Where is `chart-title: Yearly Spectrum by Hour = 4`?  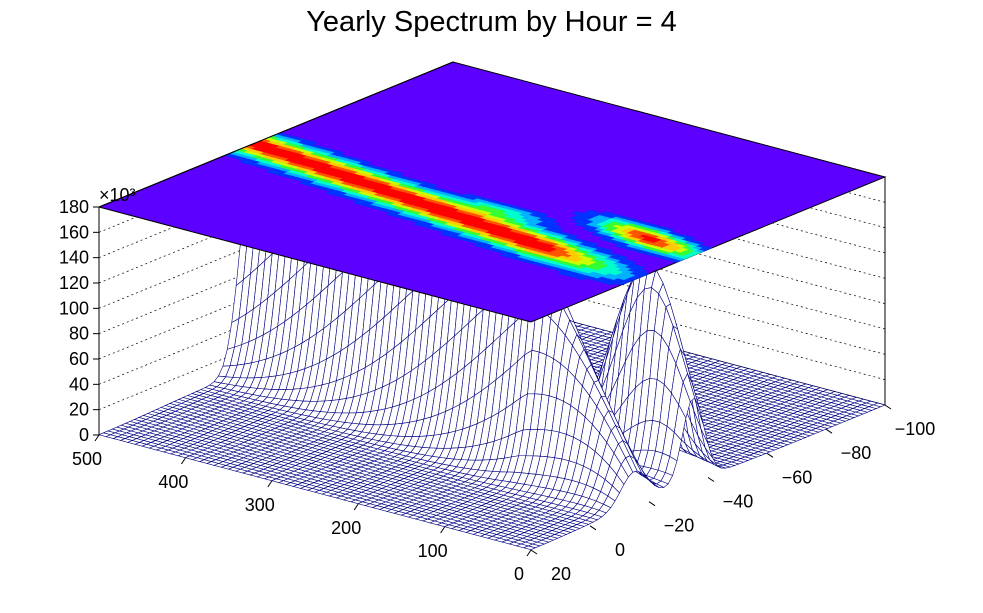 chart-title: Yearly Spectrum by Hour = 4 is located at coordinates (491, 22).